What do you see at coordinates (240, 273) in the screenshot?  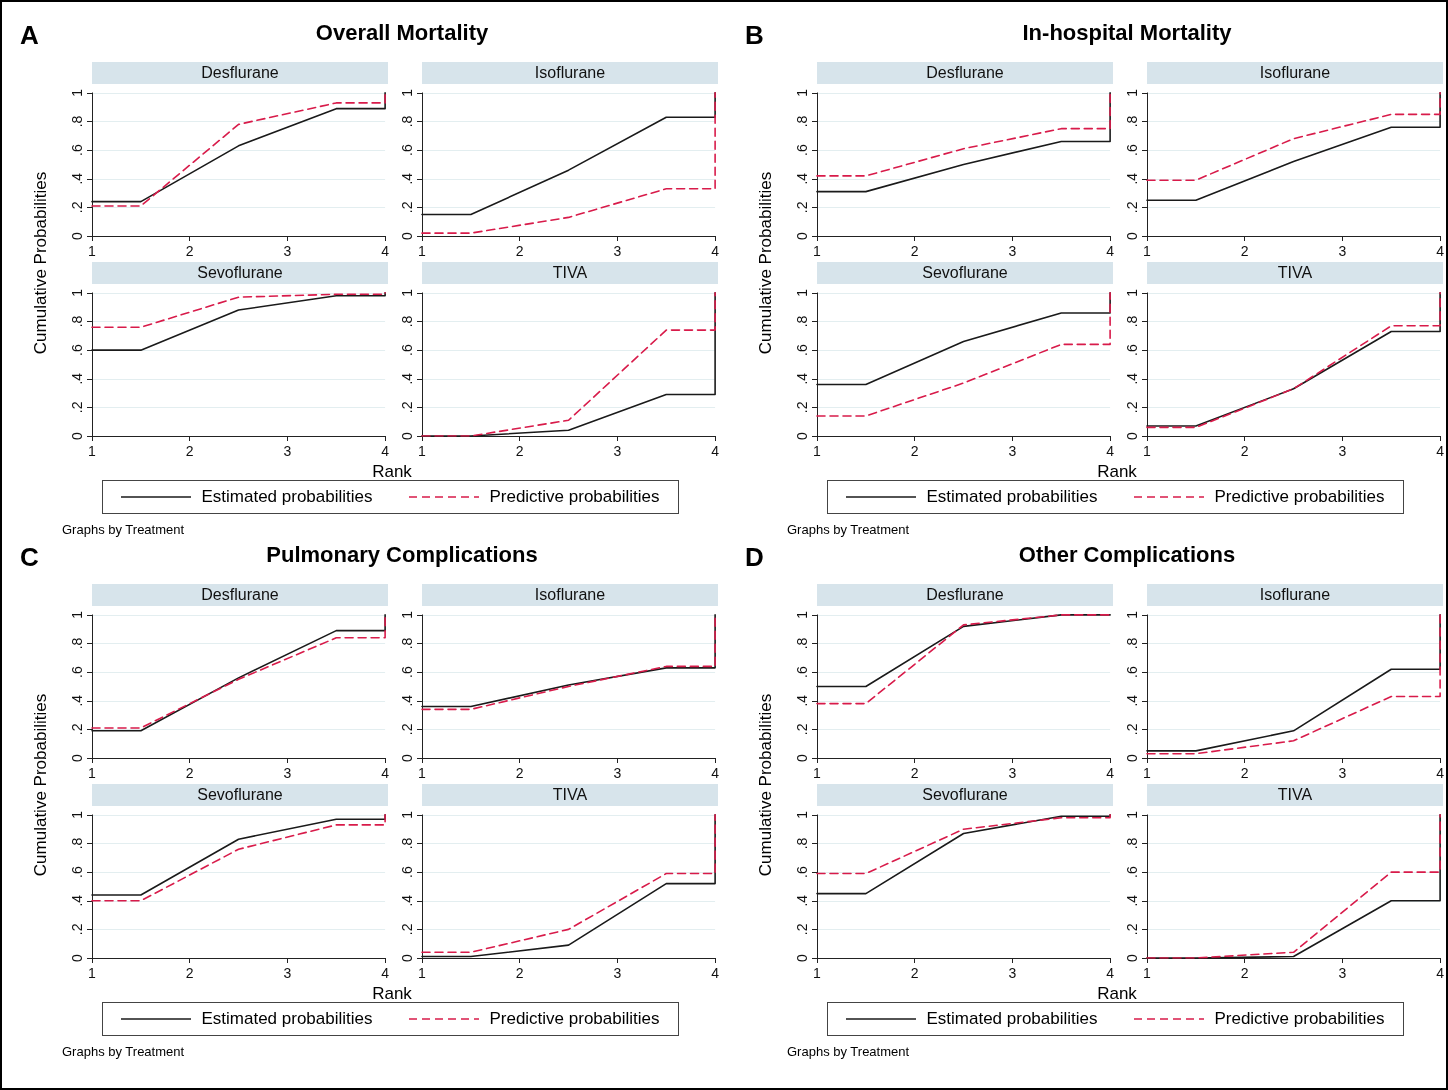 I see `chart-title: Sevoflurane` at bounding box center [240, 273].